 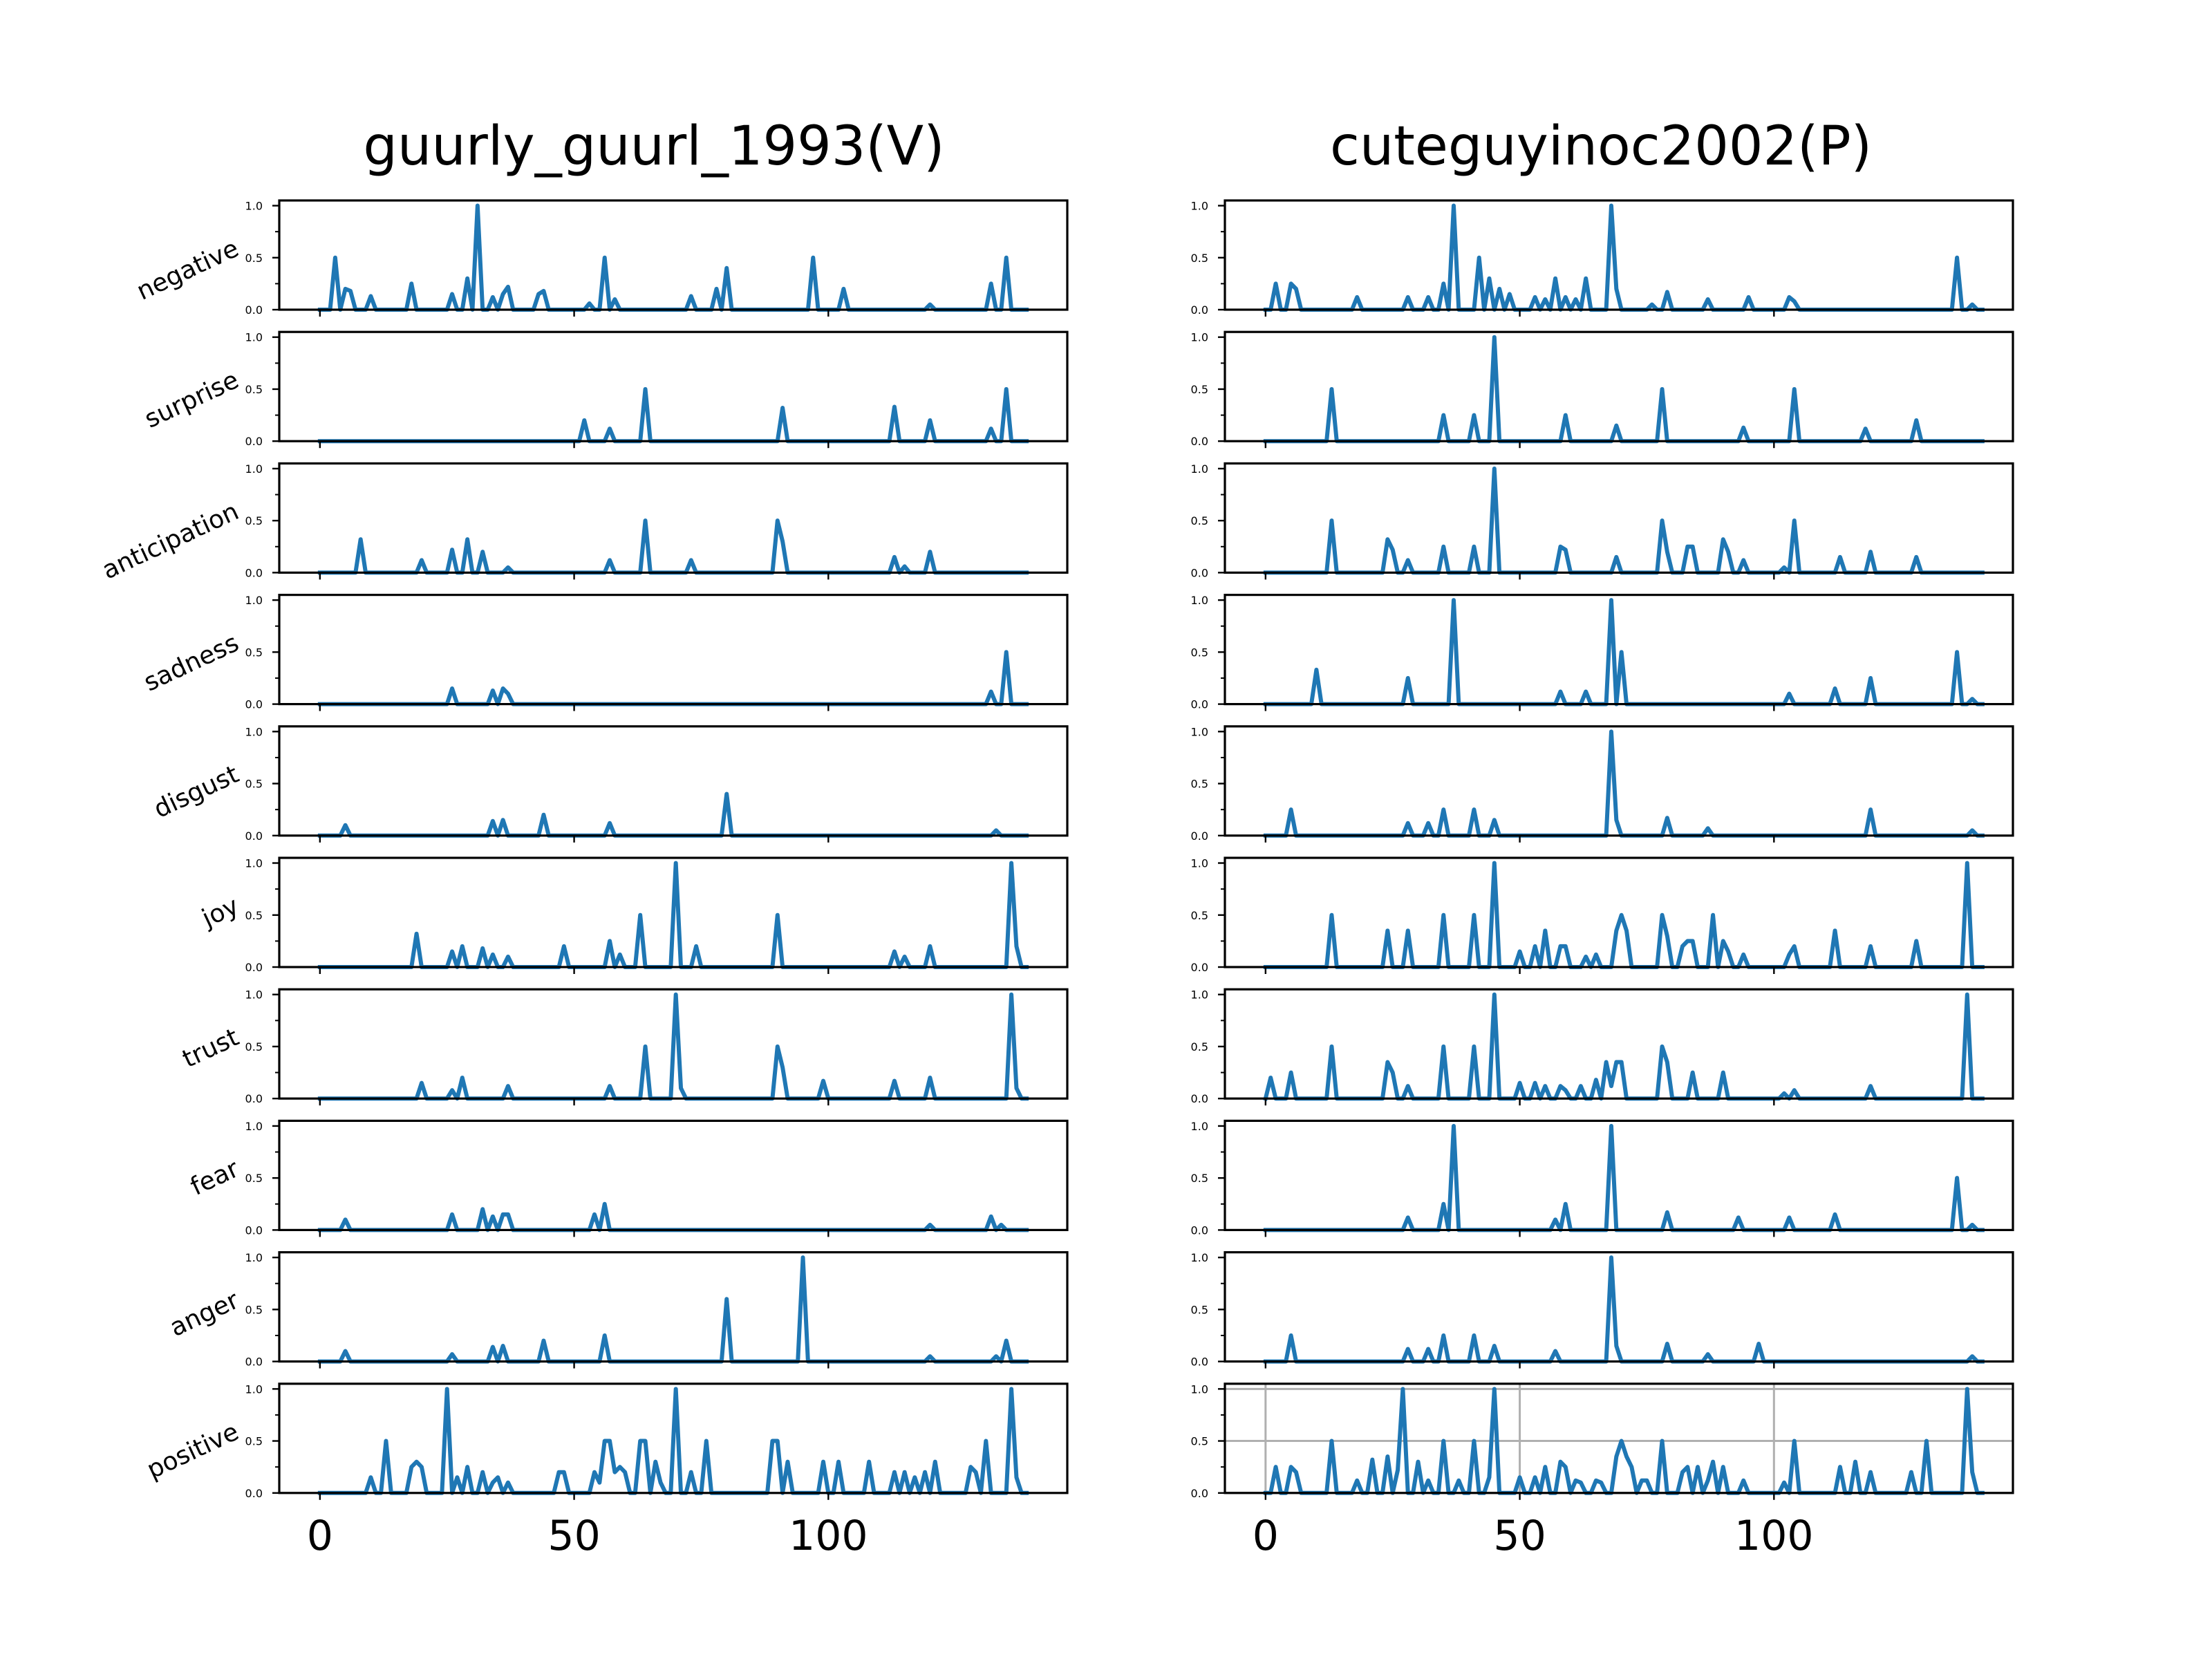 I want to click on panel-right-trust: 0.0 0.5 1.0, so click(x=1602, y=1047).